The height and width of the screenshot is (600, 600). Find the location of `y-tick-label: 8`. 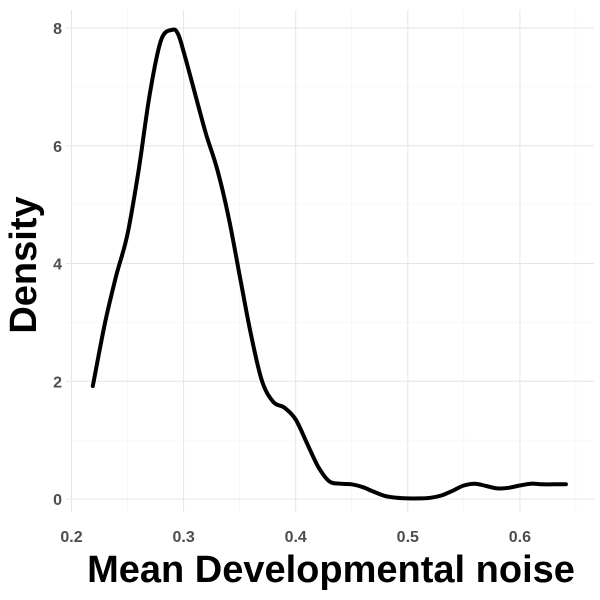

y-tick-label: 8 is located at coordinates (57, 29).